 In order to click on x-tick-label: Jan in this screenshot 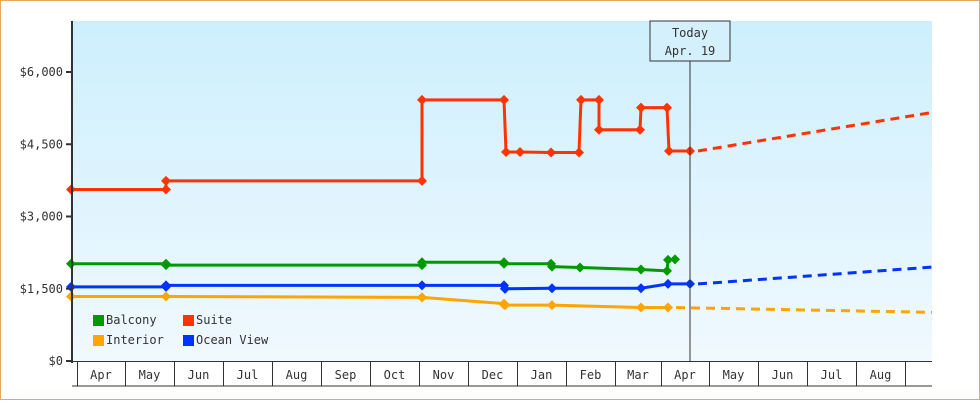, I will do `click(542, 375)`.